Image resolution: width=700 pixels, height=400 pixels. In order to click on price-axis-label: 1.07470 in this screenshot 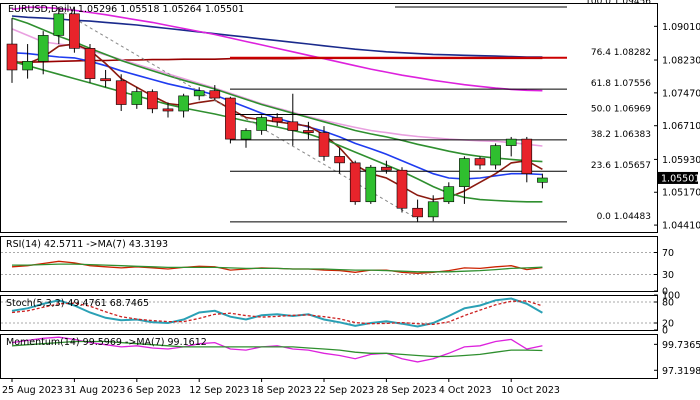, I will do `click(681, 93)`.